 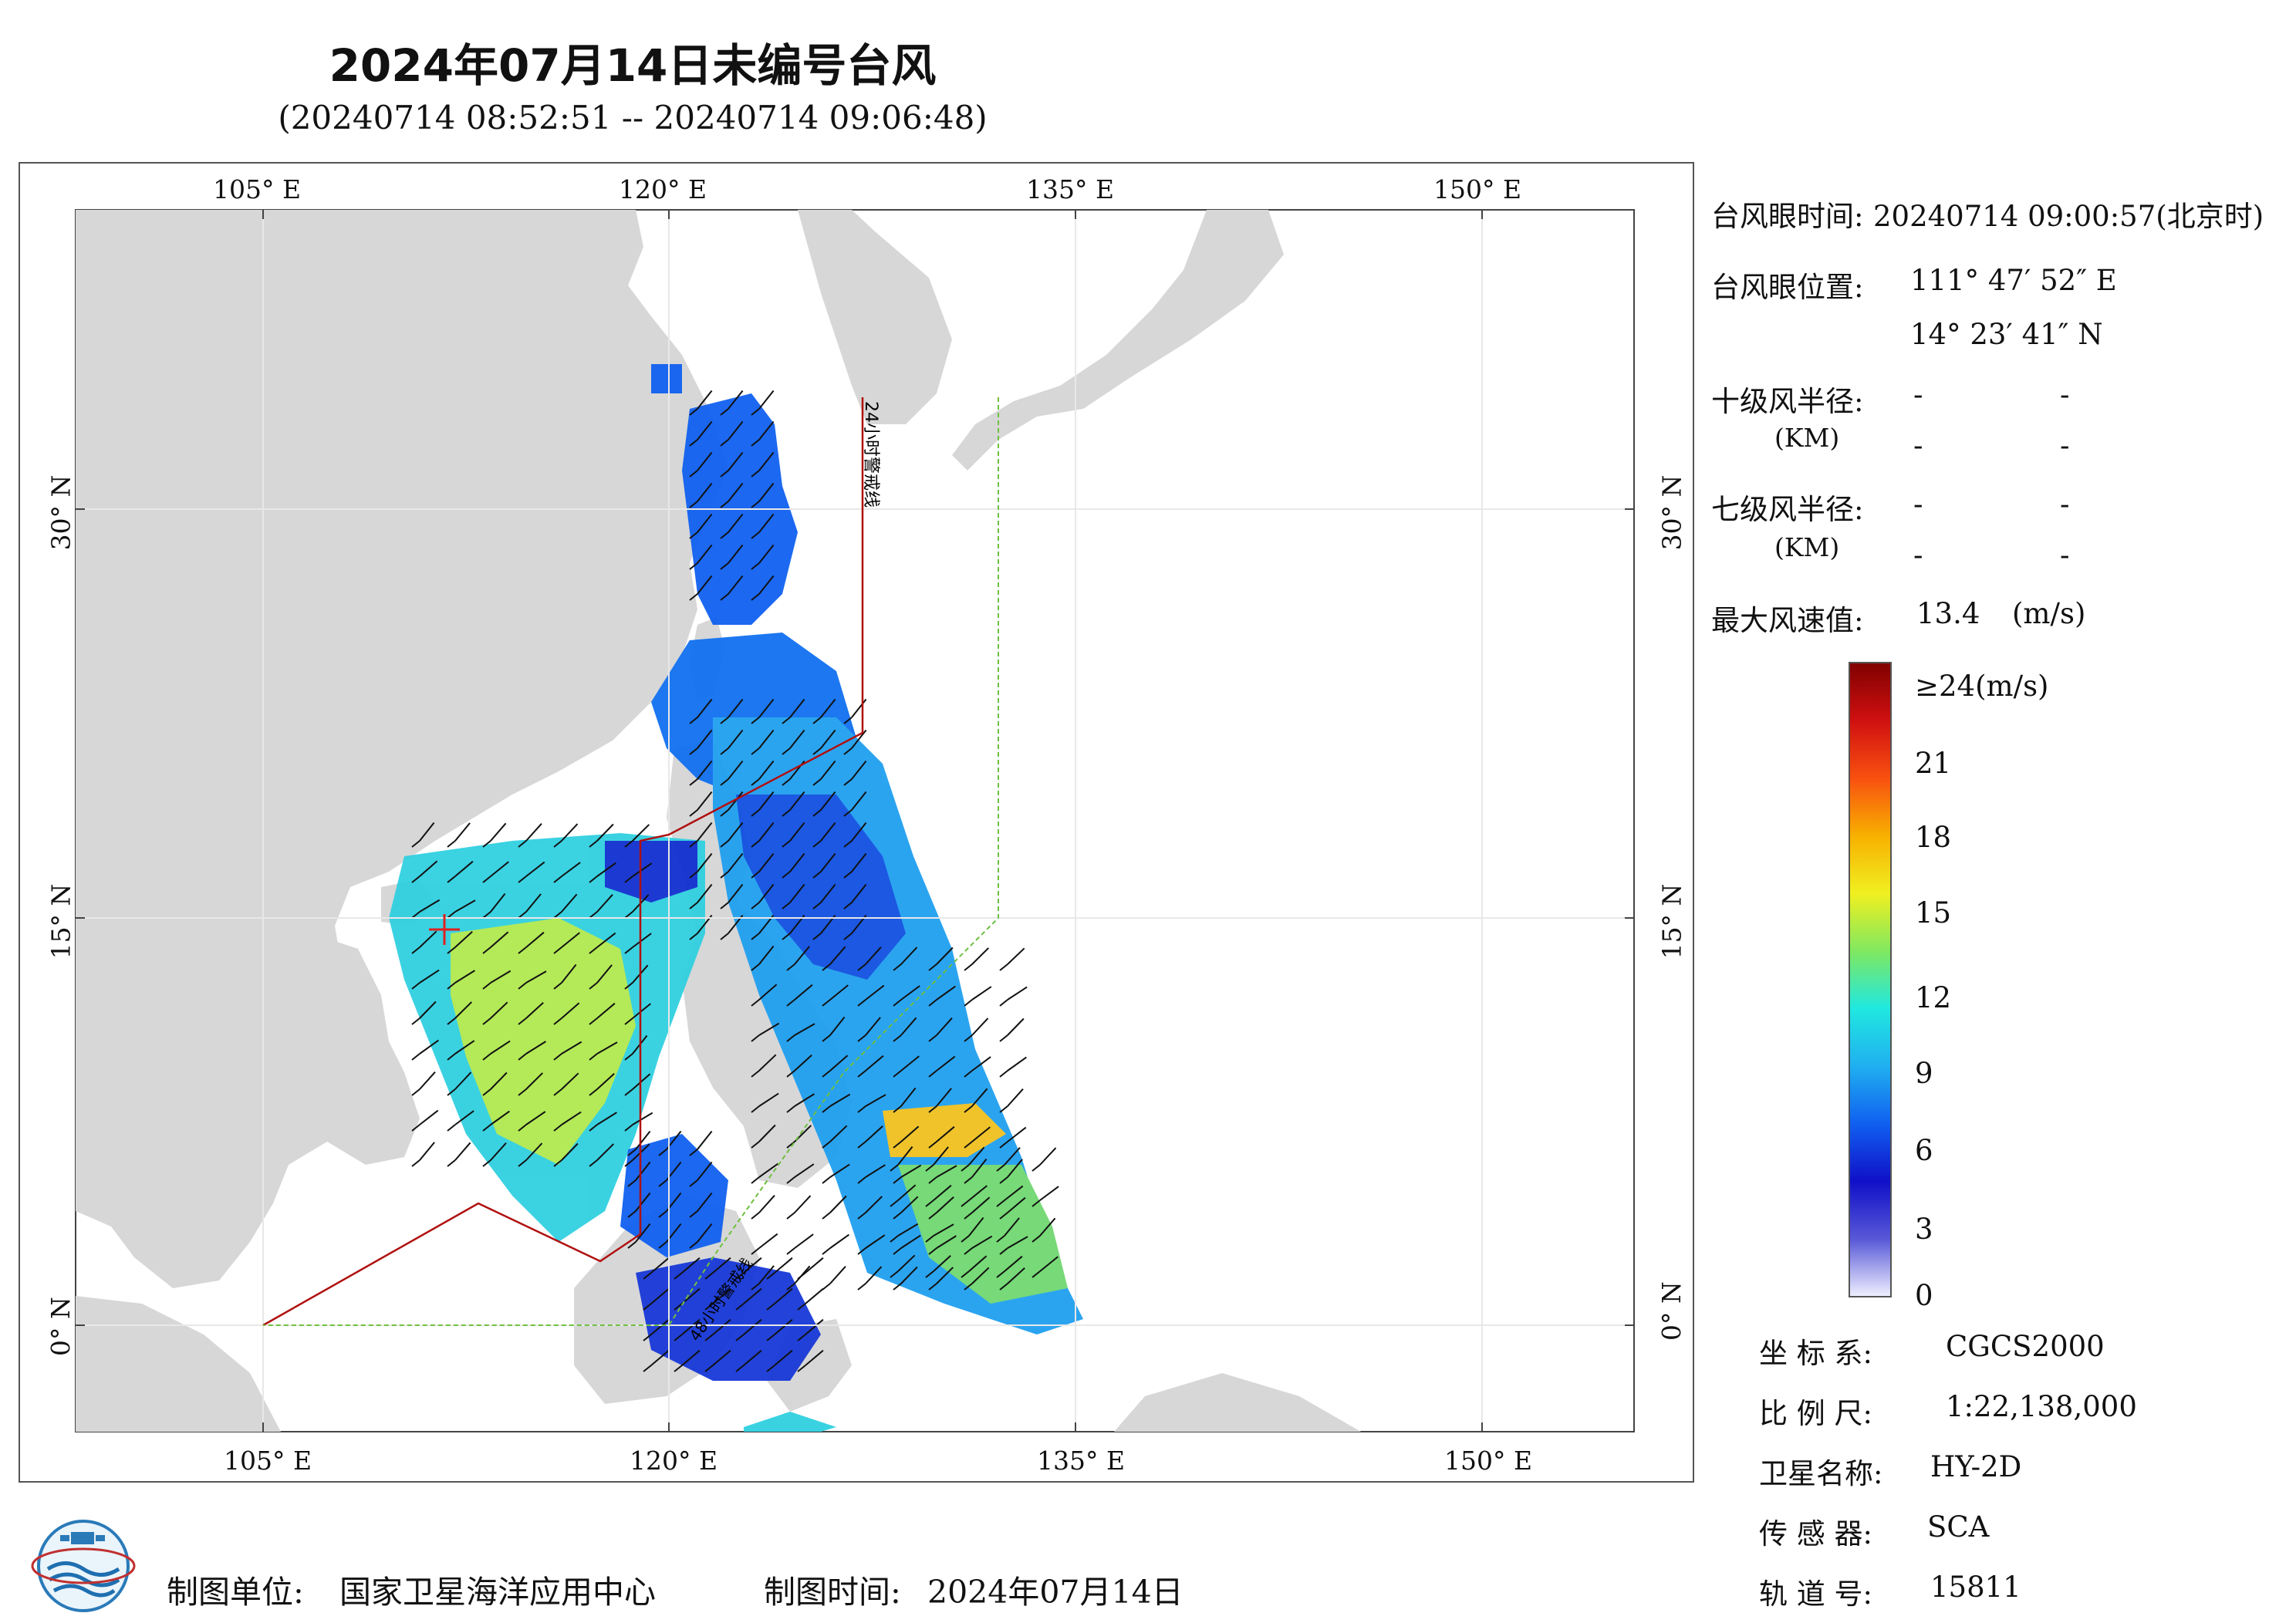 What do you see at coordinates (83, 1566) in the screenshot?
I see `nsoas-logo` at bounding box center [83, 1566].